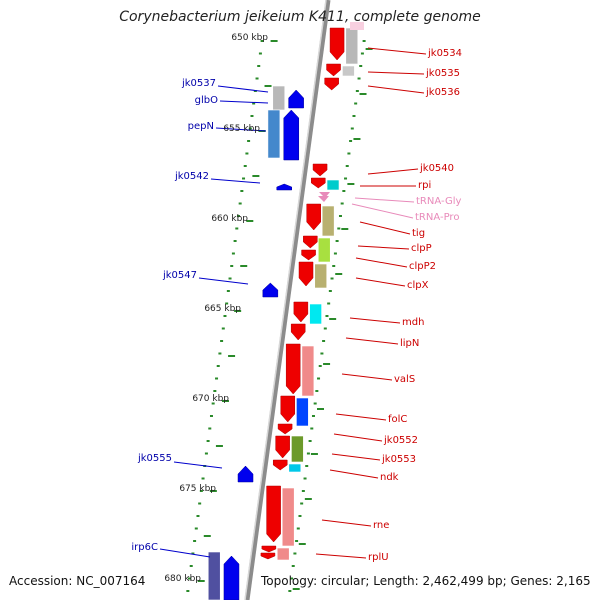 The height and width of the screenshot is (600, 600). What do you see at coordinates (437, 168) in the screenshot?
I see `gene-label-jk0540: jk0540` at bounding box center [437, 168].